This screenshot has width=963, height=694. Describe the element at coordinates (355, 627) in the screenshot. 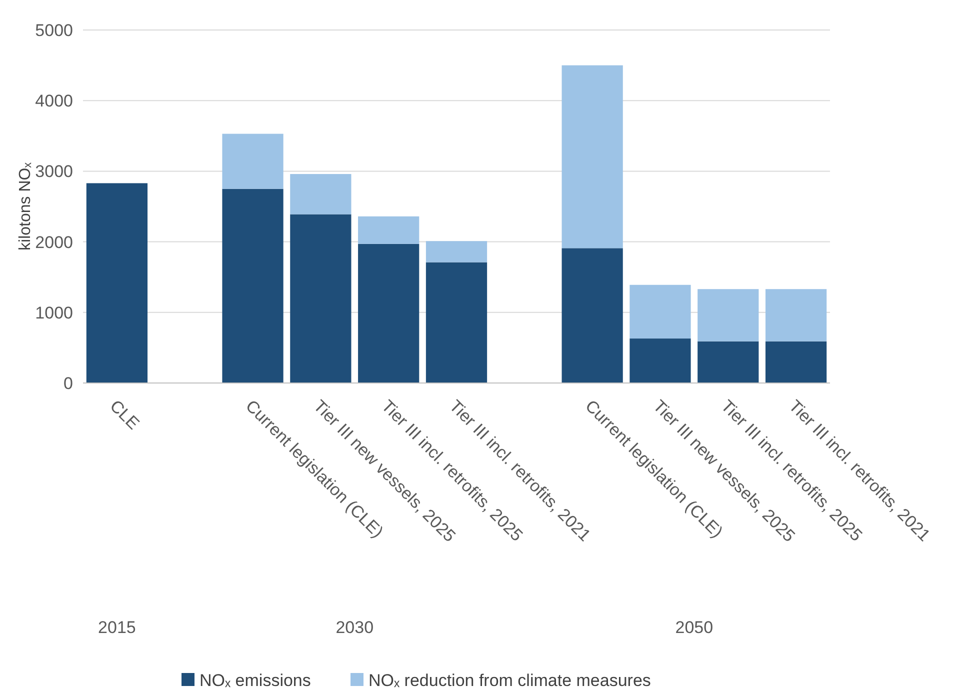

I see `text: 2030` at that location.